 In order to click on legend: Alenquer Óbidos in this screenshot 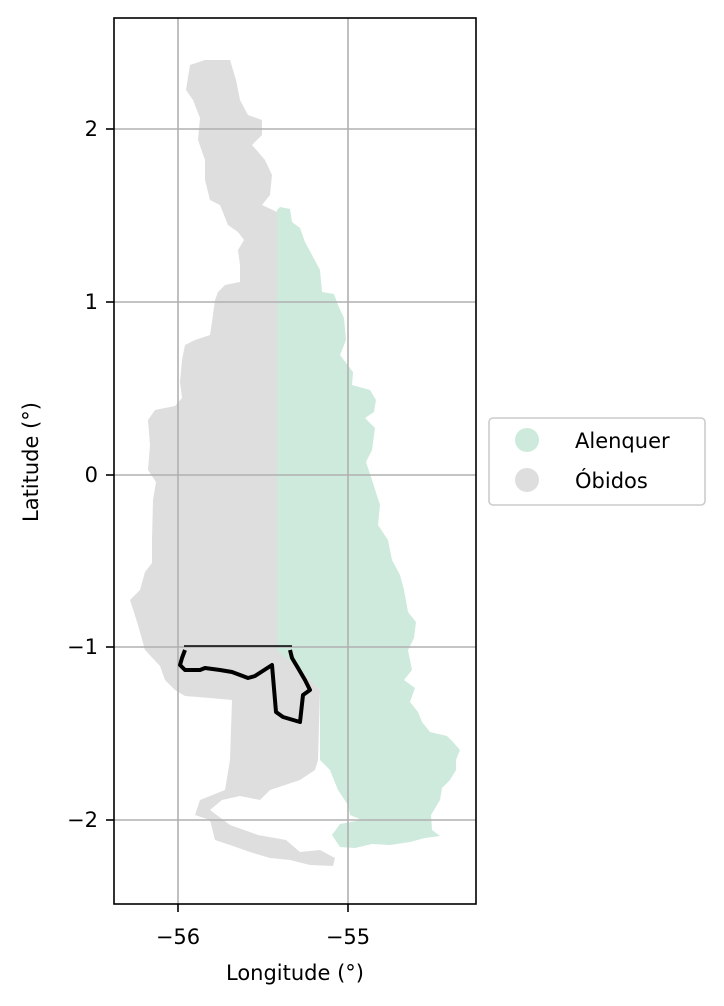, I will do `click(597, 461)`.